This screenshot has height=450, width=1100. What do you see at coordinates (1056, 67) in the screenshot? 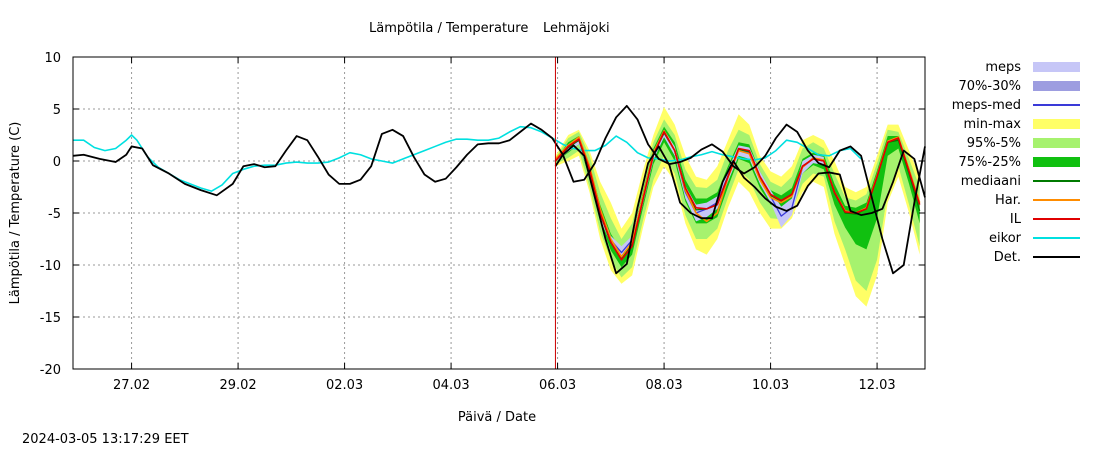
I see `legend-swatch-meps` at bounding box center [1056, 67].